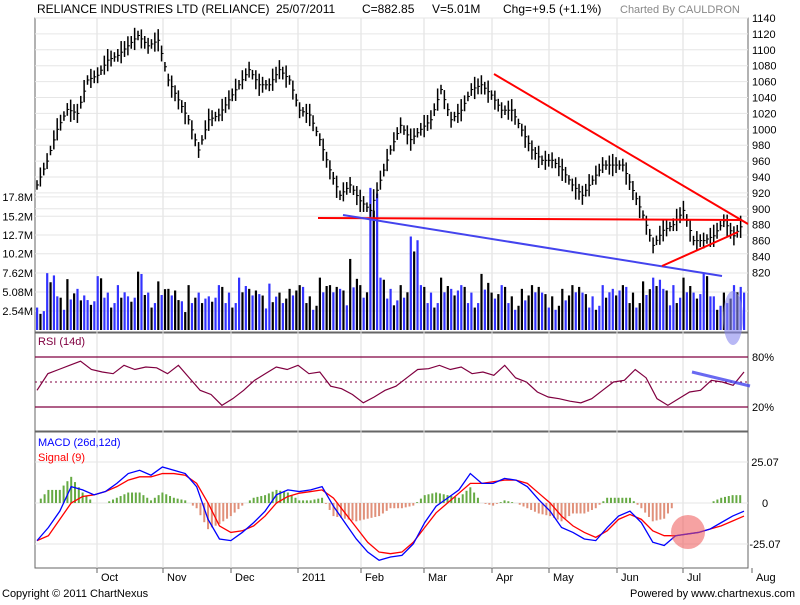 The height and width of the screenshot is (605, 800). What do you see at coordinates (764, 545) in the screenshot?
I see `macd-tick-label: -25.07` at bounding box center [764, 545].